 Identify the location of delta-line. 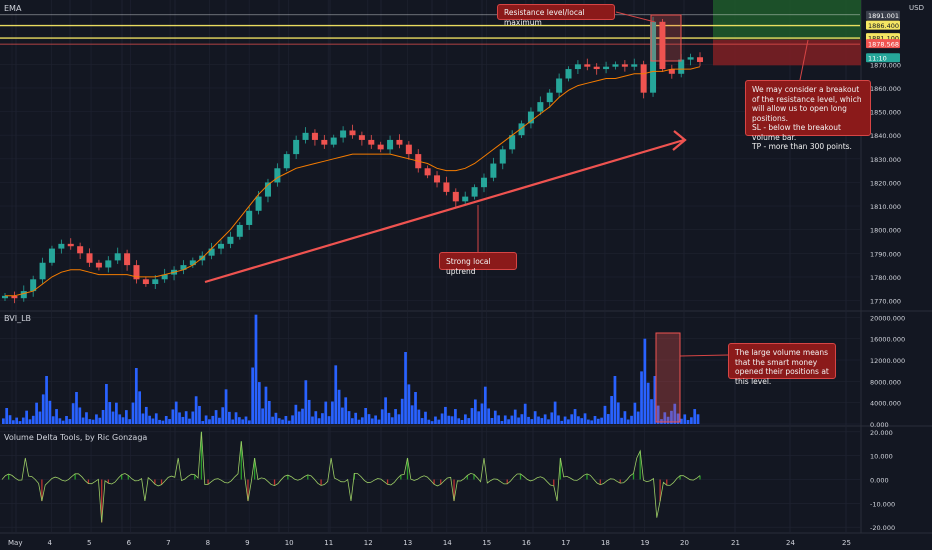
(351, 477).